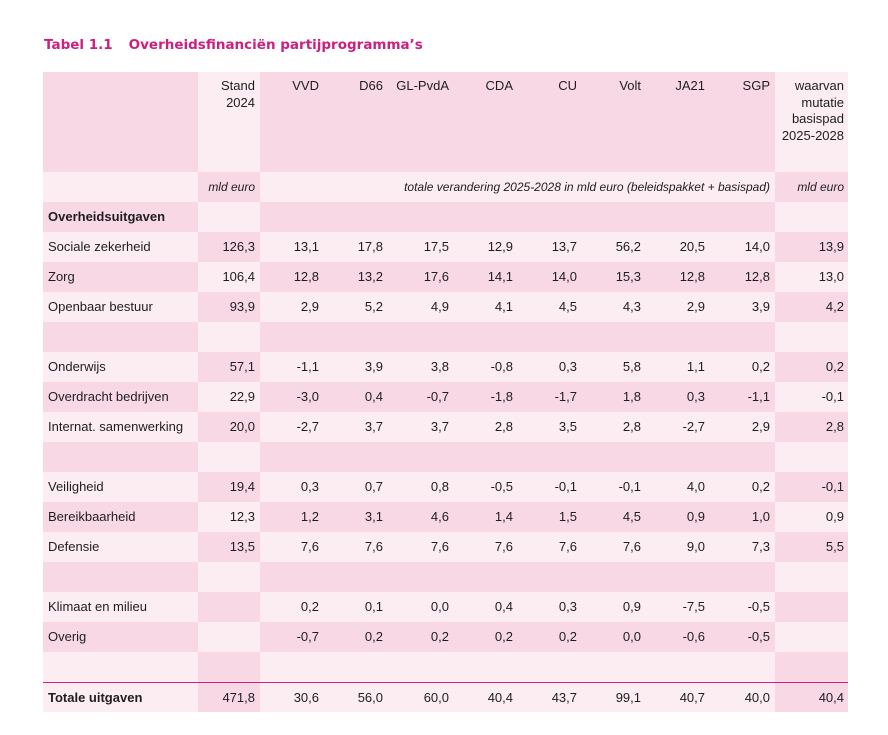 Image resolution: width=888 pixels, height=735 pixels. What do you see at coordinates (77, 366) in the screenshot?
I see `row-label: Onderwijs` at bounding box center [77, 366].